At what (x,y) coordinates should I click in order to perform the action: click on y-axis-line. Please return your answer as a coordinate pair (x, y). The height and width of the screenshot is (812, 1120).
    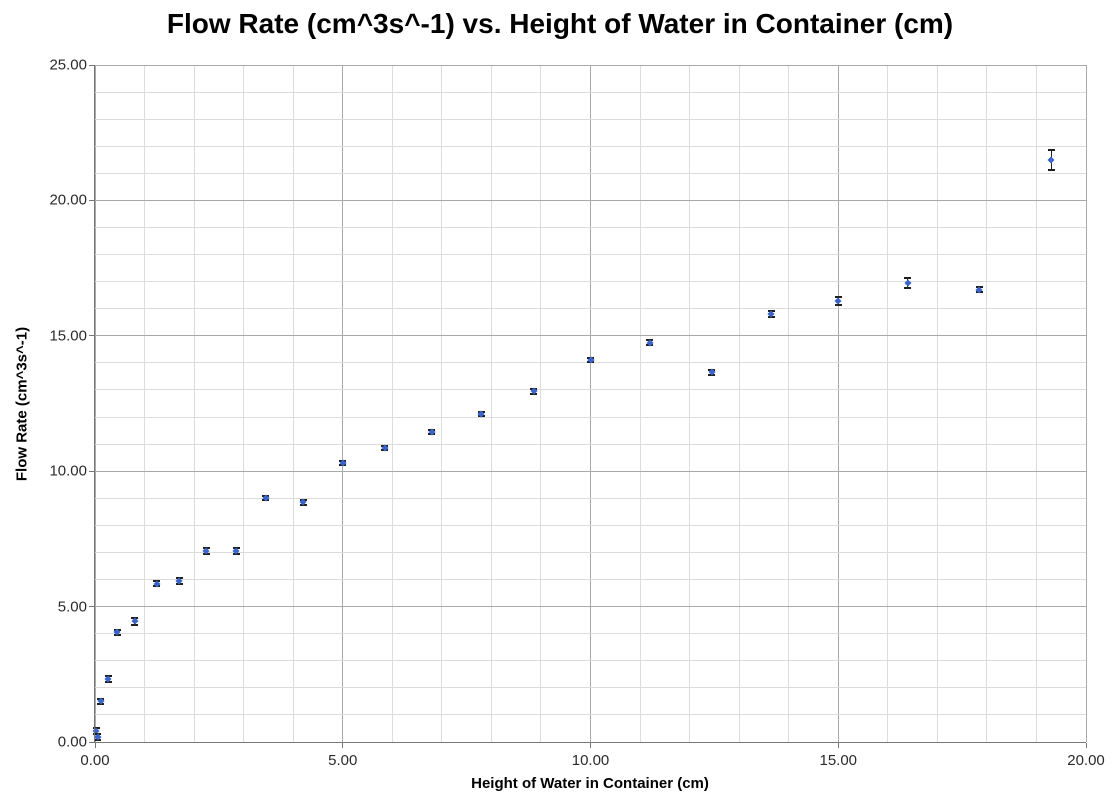
    Looking at the image, I should click on (94, 404).